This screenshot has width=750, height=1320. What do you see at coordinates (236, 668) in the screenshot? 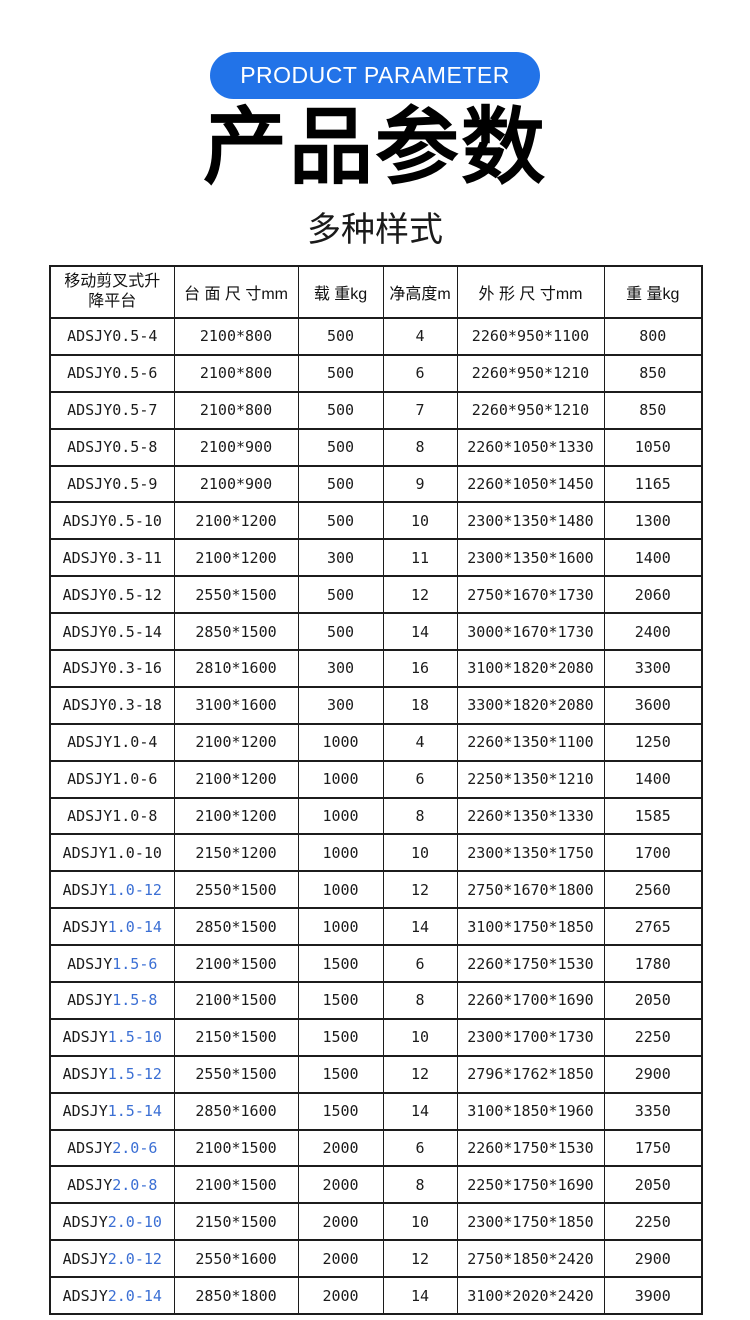
I see `surface-size-cell: 2810*1600` at bounding box center [236, 668].